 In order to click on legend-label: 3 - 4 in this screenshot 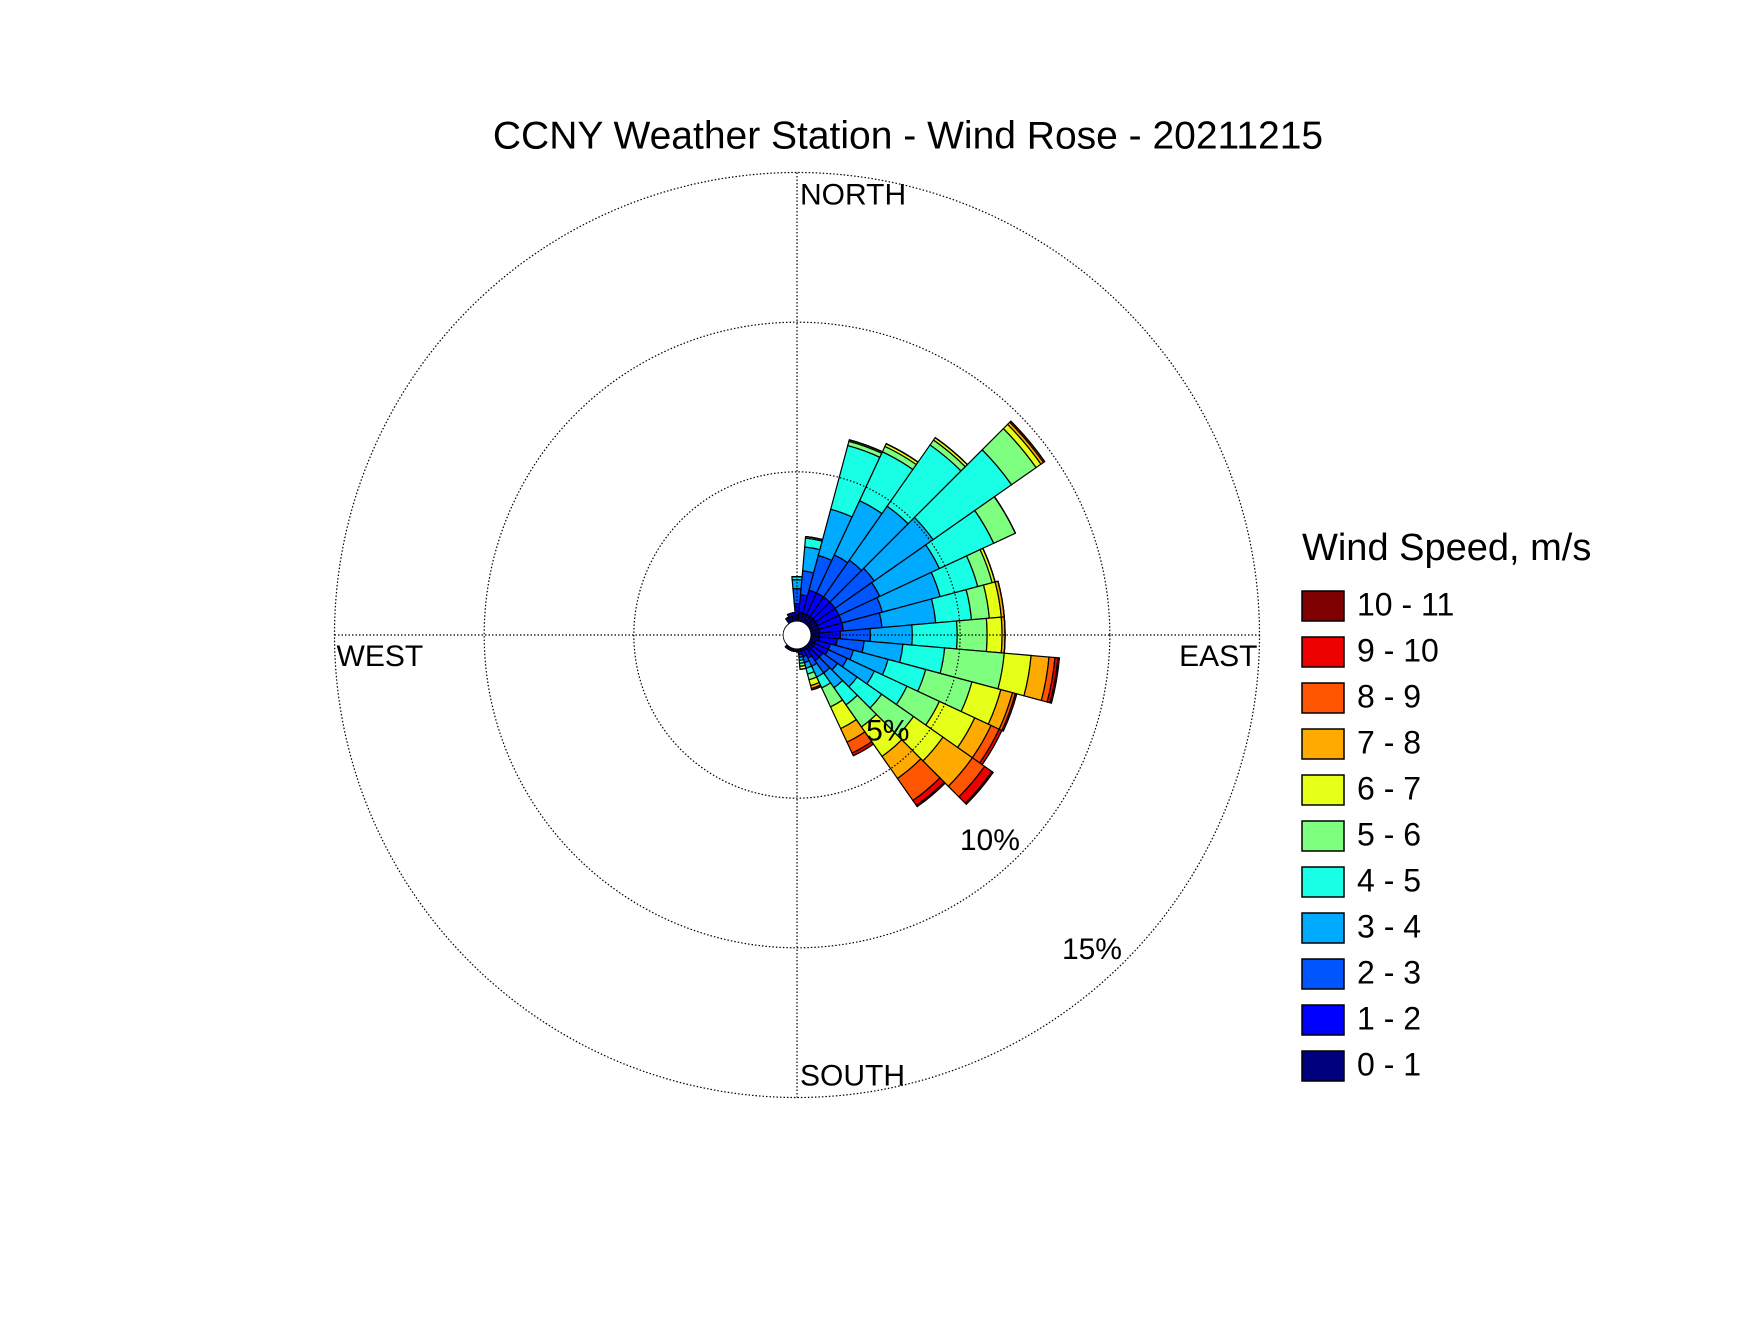, I will do `click(1389, 926)`.